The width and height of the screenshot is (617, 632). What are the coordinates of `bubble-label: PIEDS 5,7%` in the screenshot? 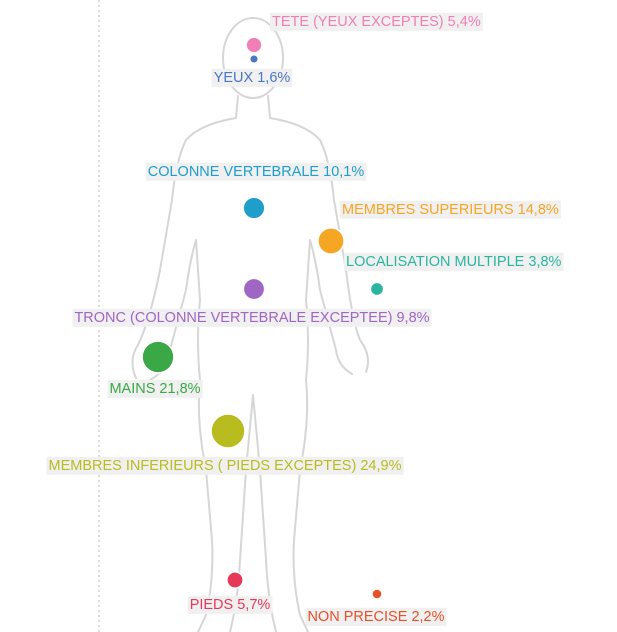 It's located at (230, 605).